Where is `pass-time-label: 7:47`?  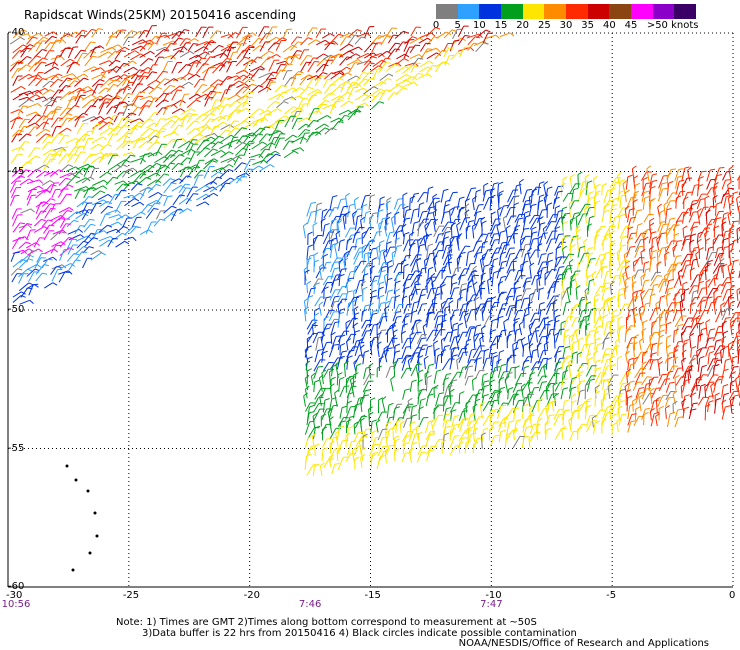
pass-time-label: 7:47 is located at coordinates (491, 604).